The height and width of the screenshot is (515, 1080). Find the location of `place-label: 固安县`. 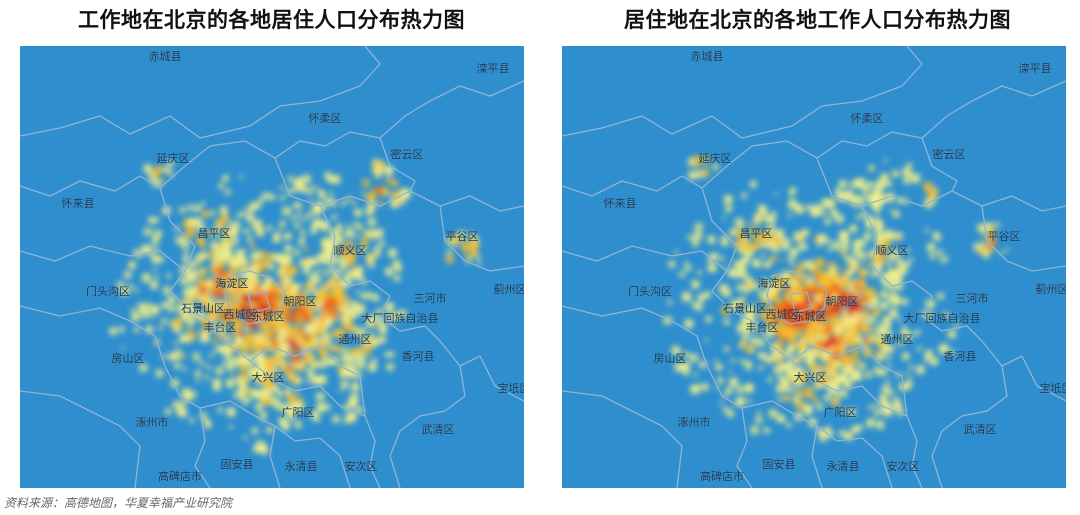

place-label: 固安县 is located at coordinates (779, 464).